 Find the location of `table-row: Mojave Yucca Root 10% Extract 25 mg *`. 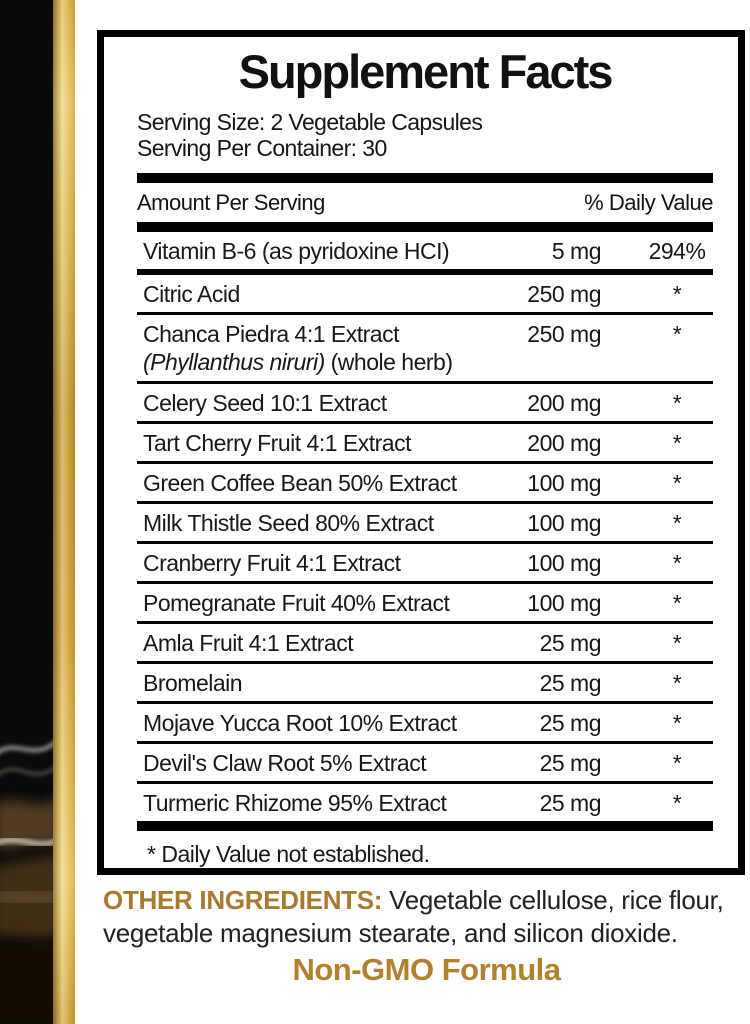

table-row: Mojave Yucca Root 10% Extract 25 mg * is located at coordinates (425, 724).